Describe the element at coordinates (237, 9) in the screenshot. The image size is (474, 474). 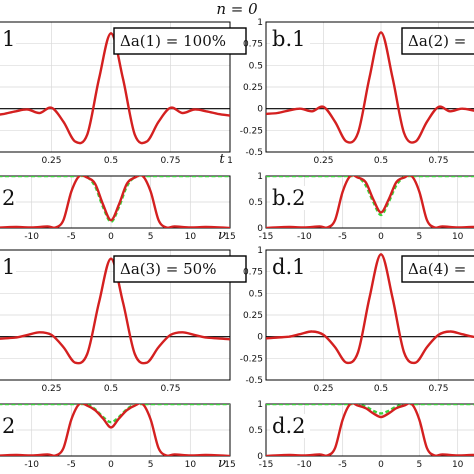
I see `figure-title: n = 0` at that location.